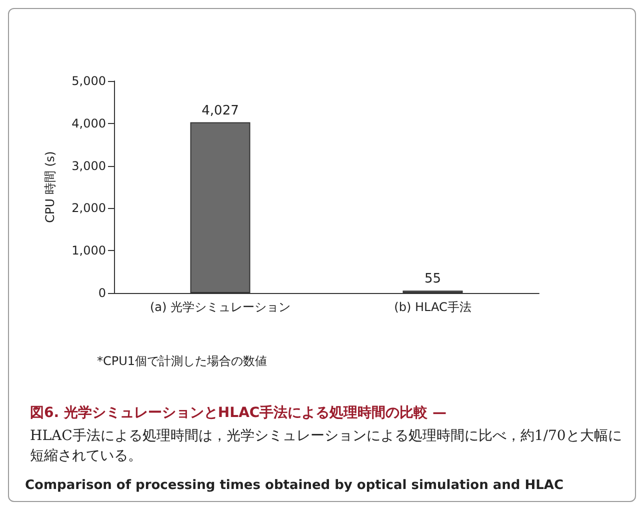  What do you see at coordinates (182, 361) in the screenshot?
I see `text: *CPU1個で計測した場合の数値` at bounding box center [182, 361].